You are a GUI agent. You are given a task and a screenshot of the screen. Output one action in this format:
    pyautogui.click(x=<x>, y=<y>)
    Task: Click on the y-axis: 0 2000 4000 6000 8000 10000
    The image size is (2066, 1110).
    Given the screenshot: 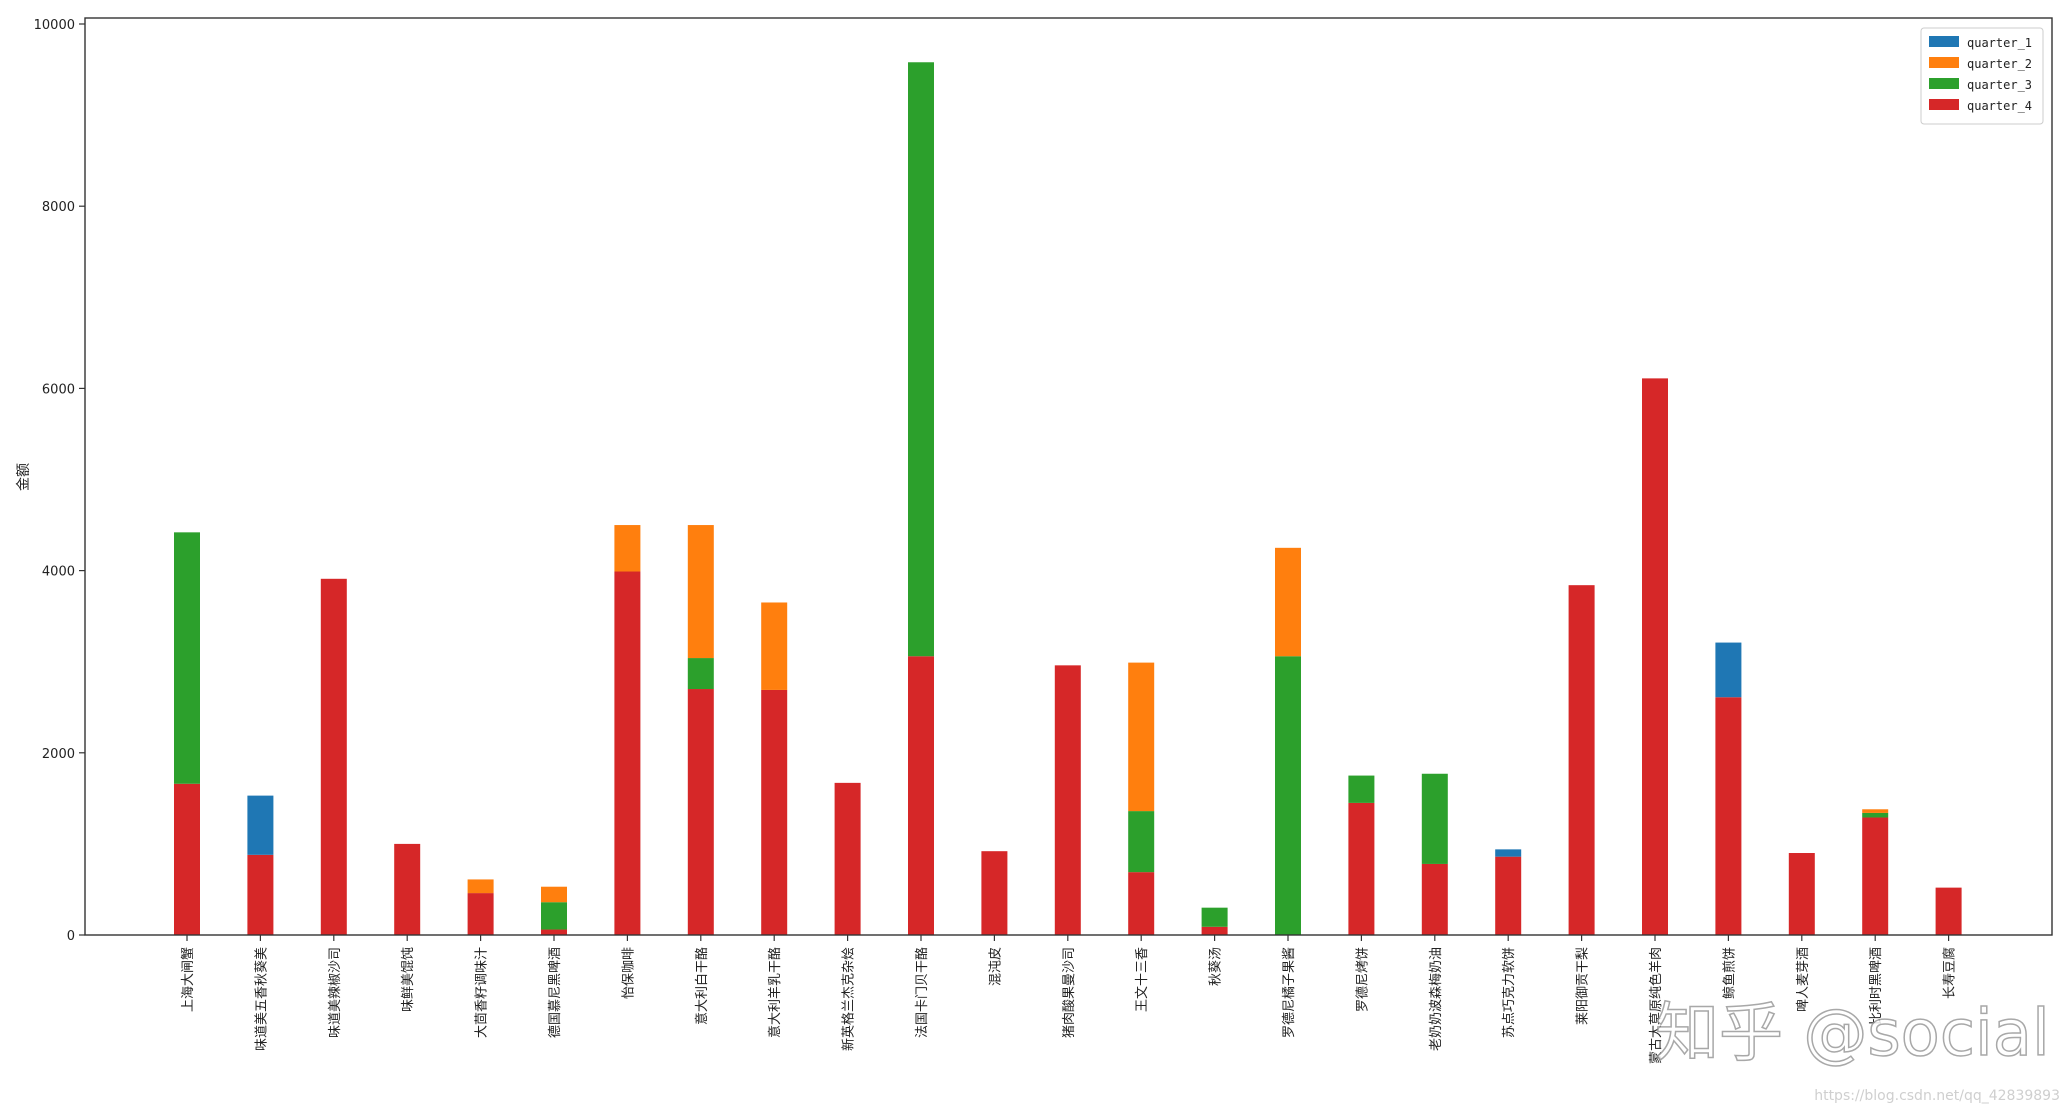 What is the action you would take?
    pyautogui.click(x=59, y=481)
    